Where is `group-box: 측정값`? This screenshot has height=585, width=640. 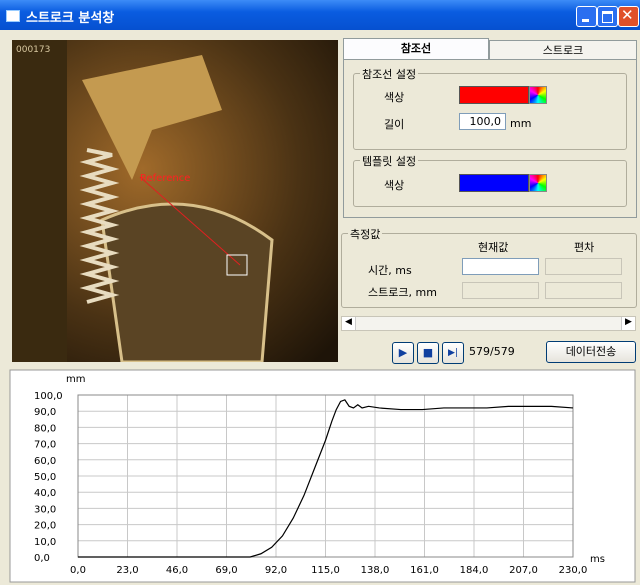
group-box: 측정값 is located at coordinates (489, 267).